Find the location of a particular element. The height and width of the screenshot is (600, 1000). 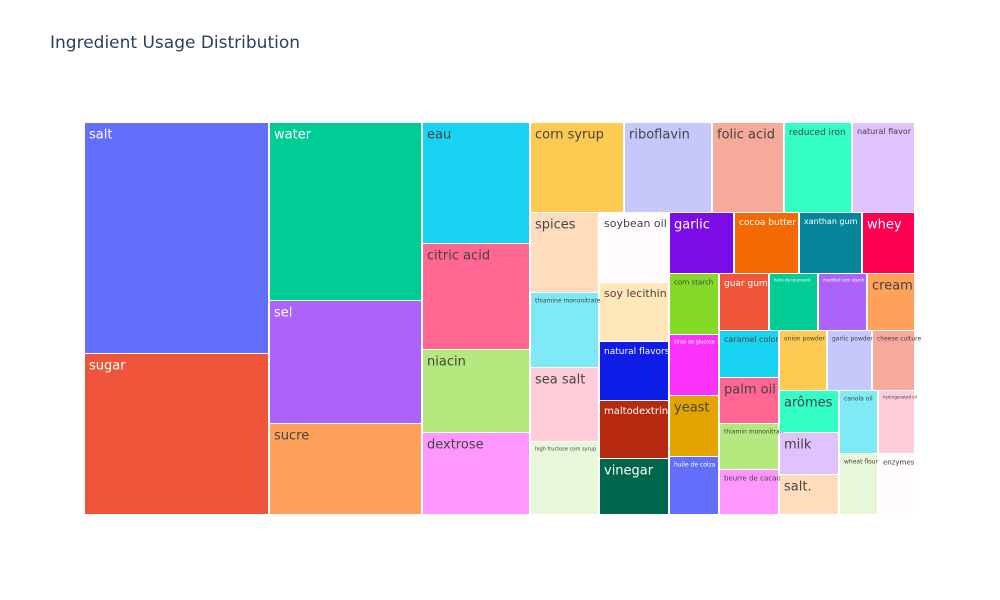

treemap-tile: modified corn starch is located at coordinates (842, 302).